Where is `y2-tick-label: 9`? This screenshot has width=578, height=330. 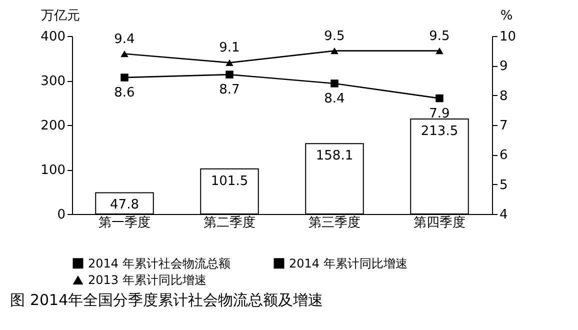
y2-tick-label: 9 is located at coordinates (504, 66).